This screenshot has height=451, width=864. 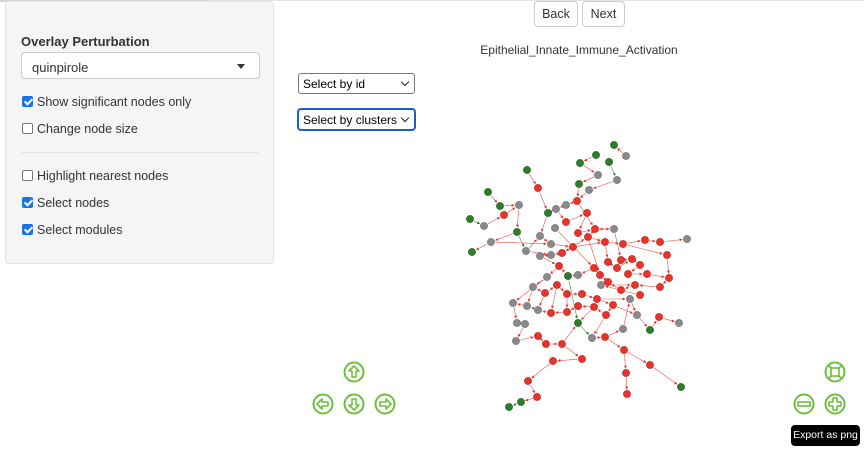 I want to click on next-button: Next, so click(x=603, y=14).